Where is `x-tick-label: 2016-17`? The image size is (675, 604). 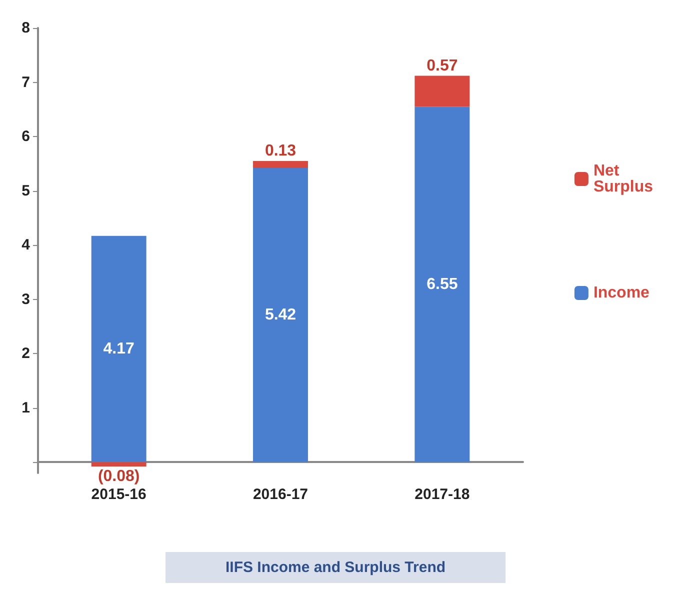 x-tick-label: 2016-17 is located at coordinates (280, 494).